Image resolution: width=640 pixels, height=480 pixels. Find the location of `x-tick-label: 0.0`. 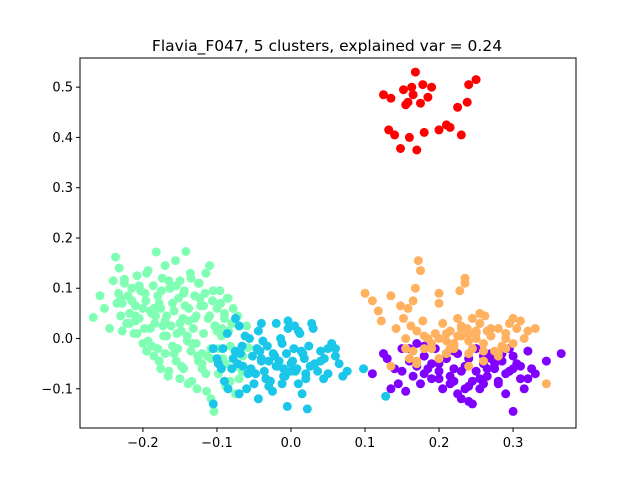

x-tick-label: 0.0 is located at coordinates (291, 443).